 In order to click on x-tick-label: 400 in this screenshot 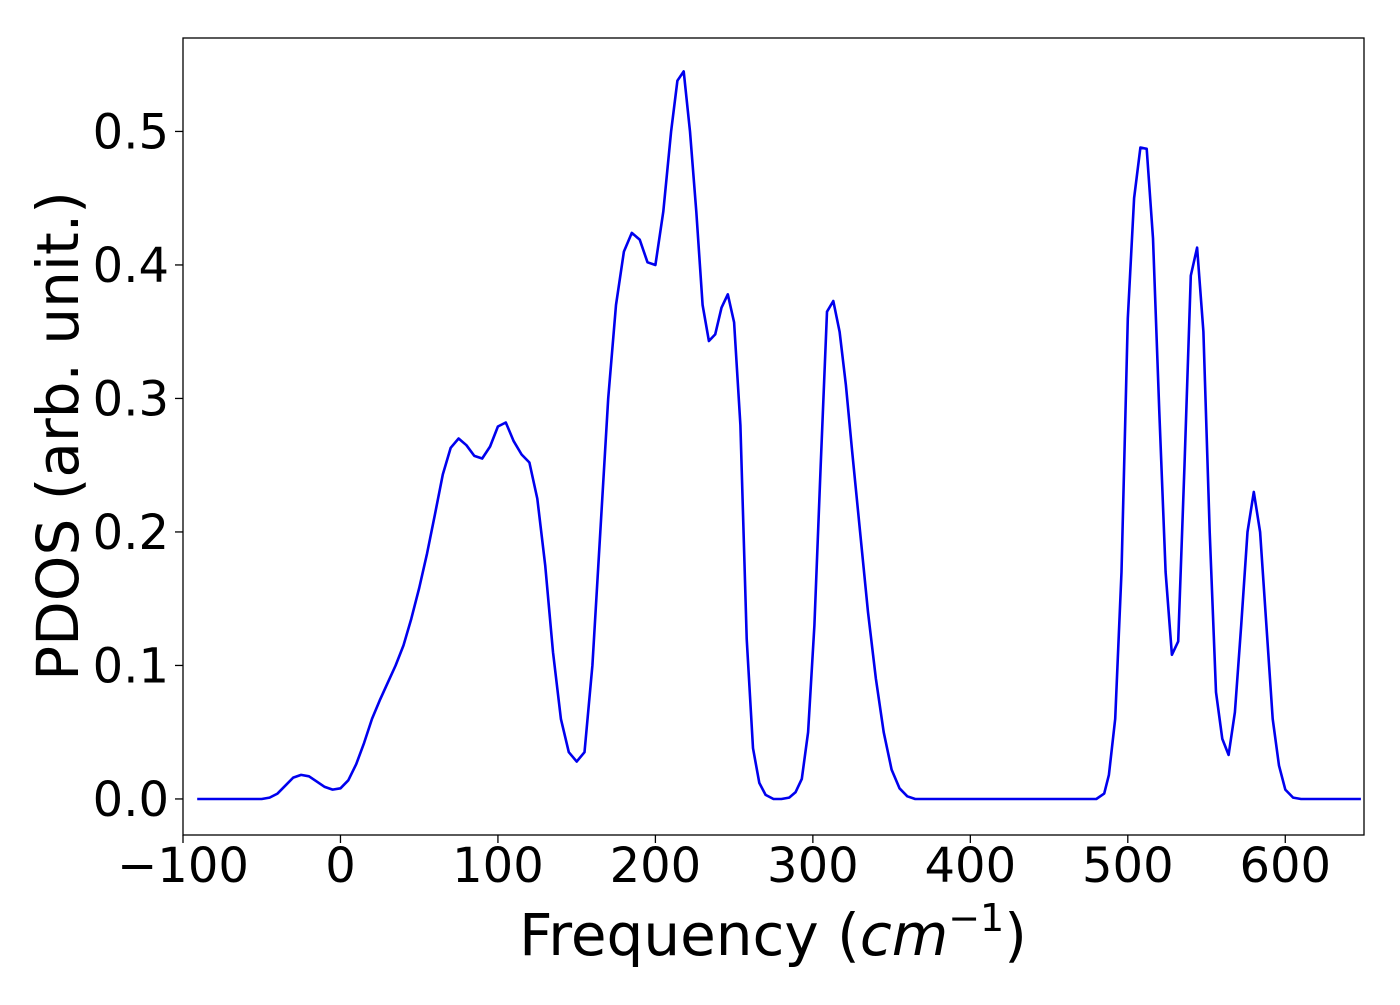, I will do `click(971, 866)`.